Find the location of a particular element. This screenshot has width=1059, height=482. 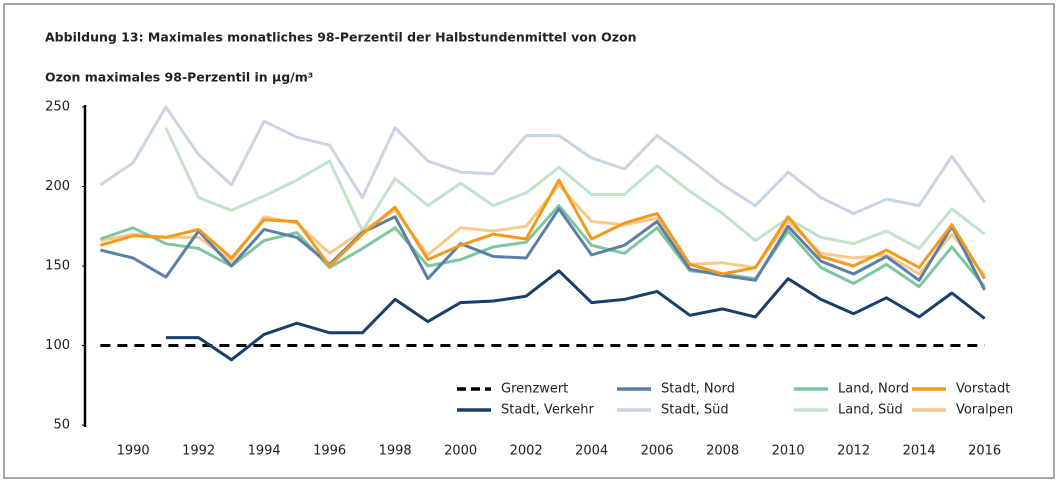

x-tick-label: 2004 is located at coordinates (591, 451).